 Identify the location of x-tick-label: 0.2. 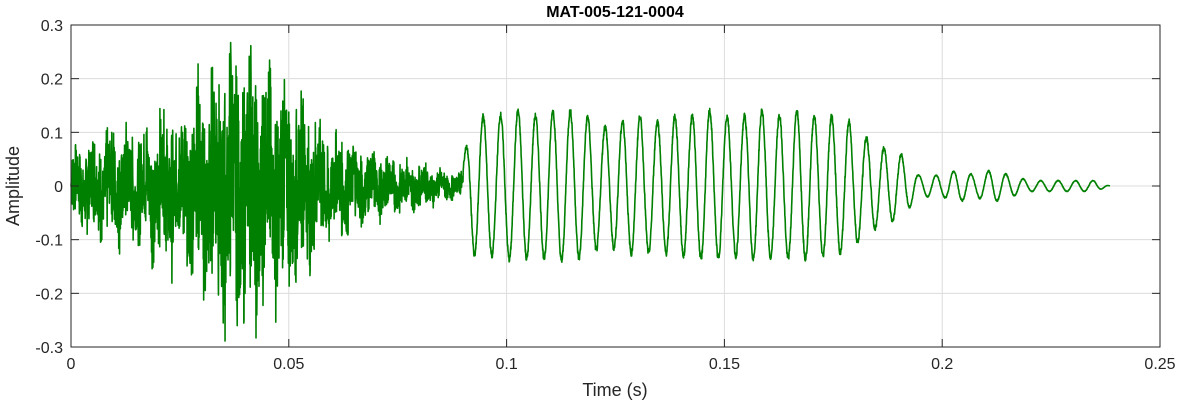
(942, 364).